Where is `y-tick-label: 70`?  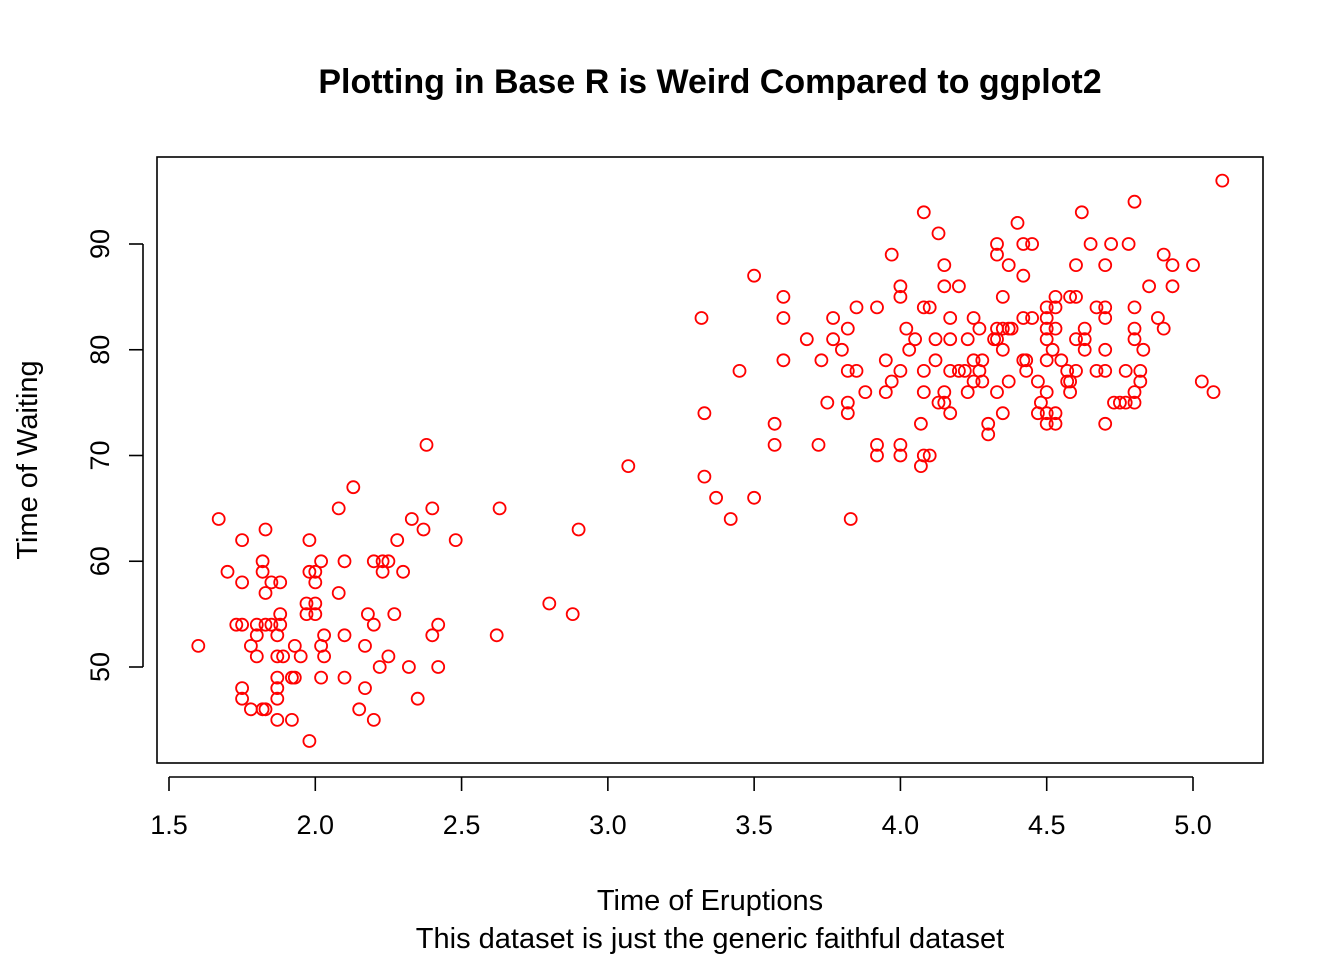
y-tick-label: 70 is located at coordinates (100, 455).